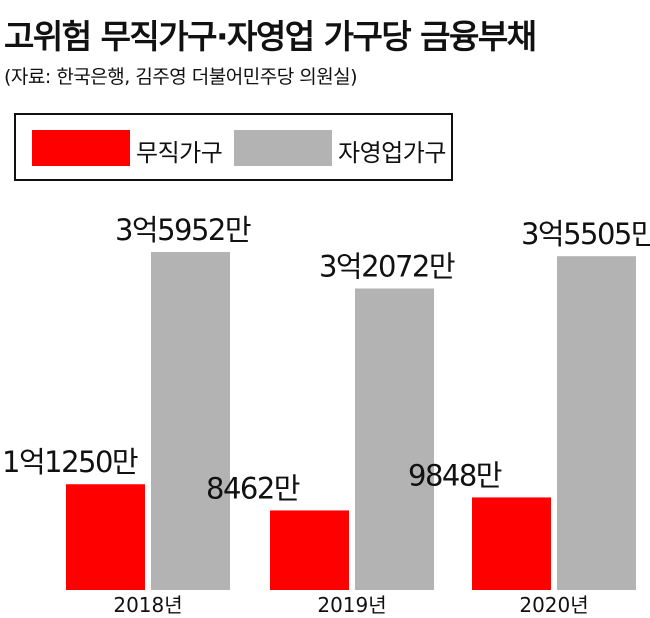 The width and height of the screenshot is (650, 618). What do you see at coordinates (553, 605) in the screenshot?
I see `x-tick-label-2: 2020년` at bounding box center [553, 605].